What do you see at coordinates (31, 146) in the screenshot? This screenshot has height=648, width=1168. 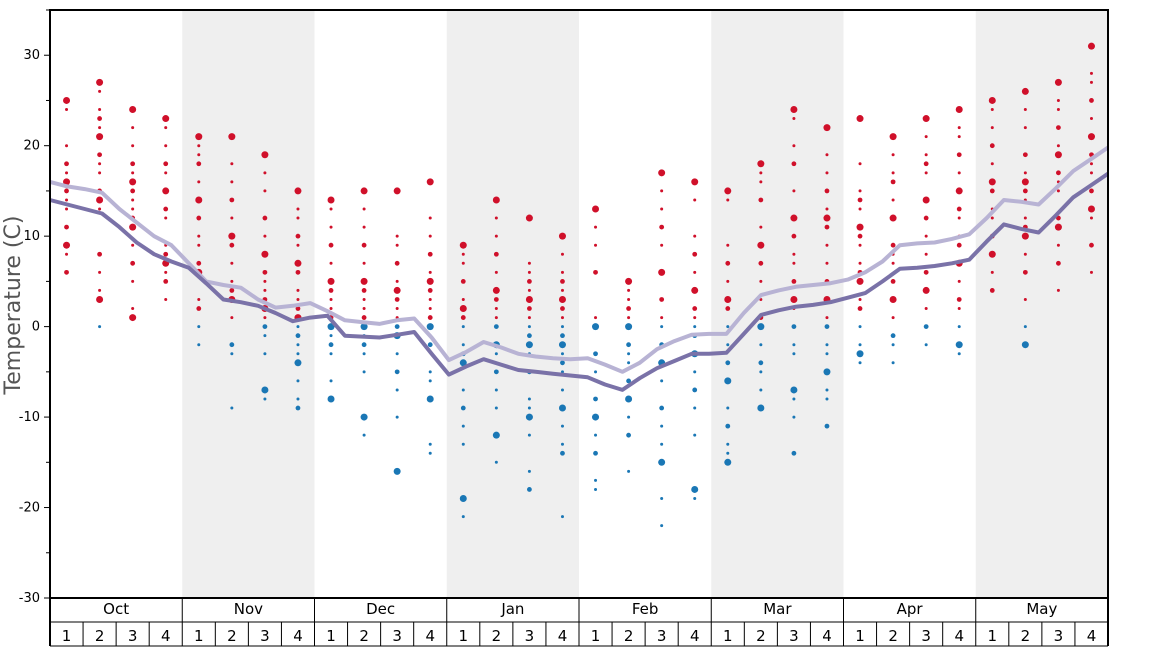 I see `y-tick-label: 20` at bounding box center [31, 146].